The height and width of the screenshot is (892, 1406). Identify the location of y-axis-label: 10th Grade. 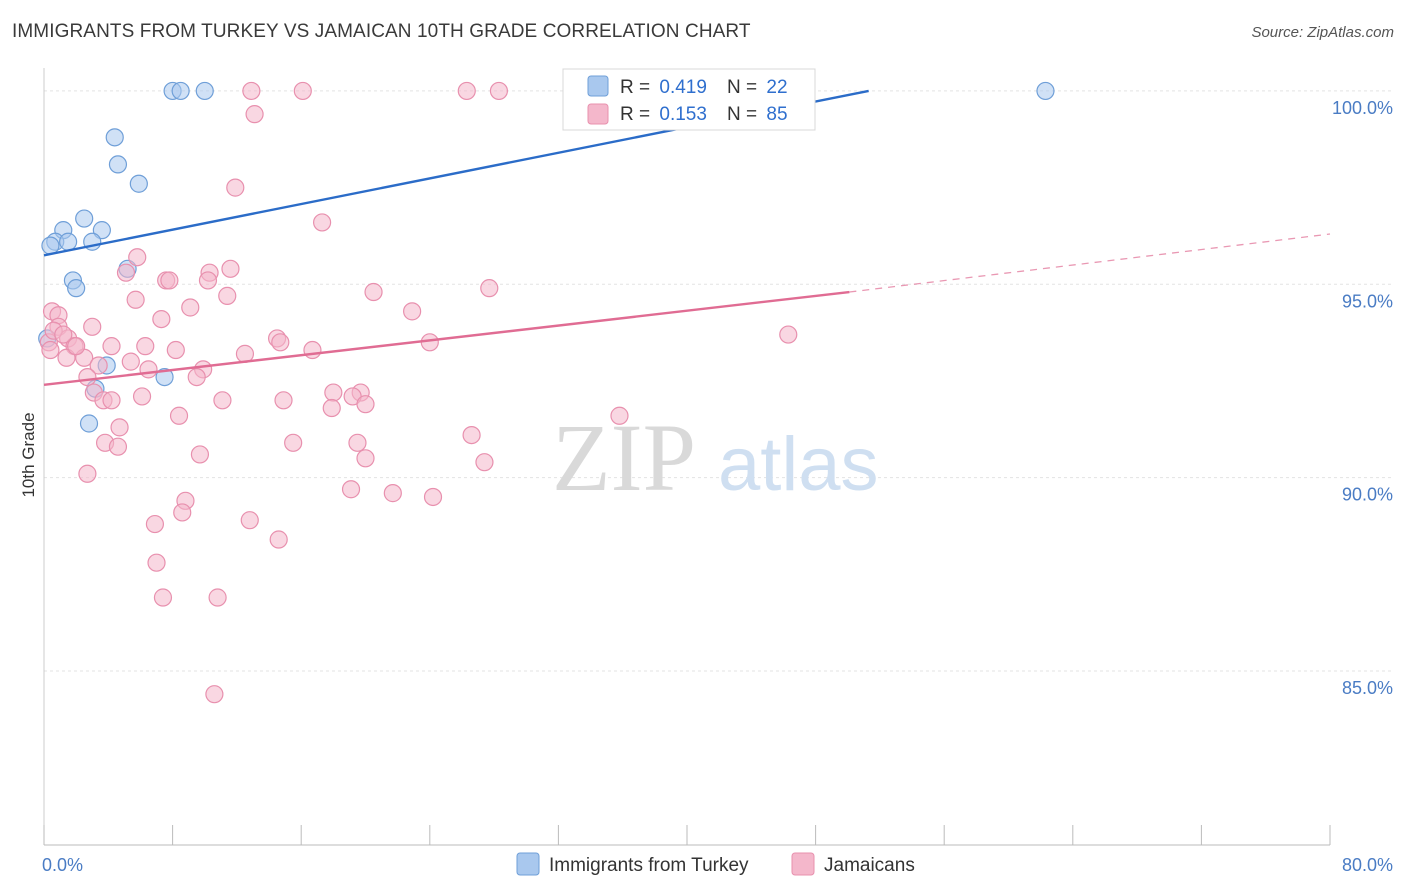
(28, 454).